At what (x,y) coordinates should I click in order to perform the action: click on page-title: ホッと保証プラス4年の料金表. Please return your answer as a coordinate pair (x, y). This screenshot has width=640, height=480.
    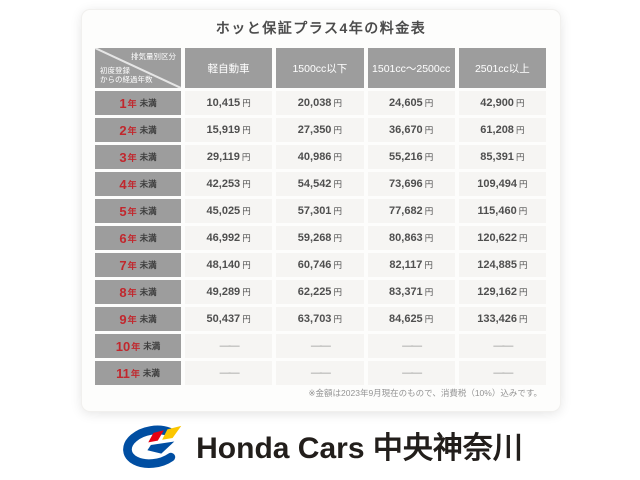
    Looking at the image, I should click on (321, 28).